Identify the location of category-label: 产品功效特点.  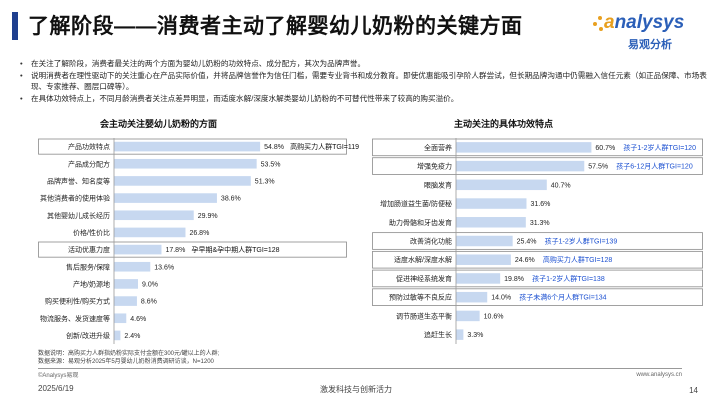
(89, 146).